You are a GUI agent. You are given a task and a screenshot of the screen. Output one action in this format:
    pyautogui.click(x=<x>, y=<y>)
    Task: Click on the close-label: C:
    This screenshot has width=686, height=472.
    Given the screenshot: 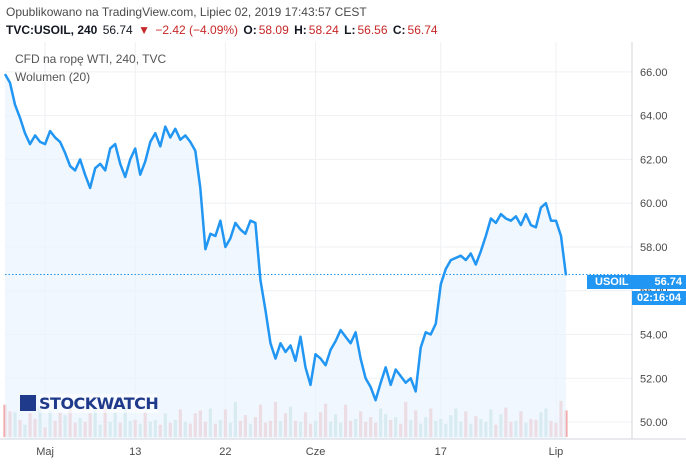 What is the action you would take?
    pyautogui.click(x=399, y=30)
    